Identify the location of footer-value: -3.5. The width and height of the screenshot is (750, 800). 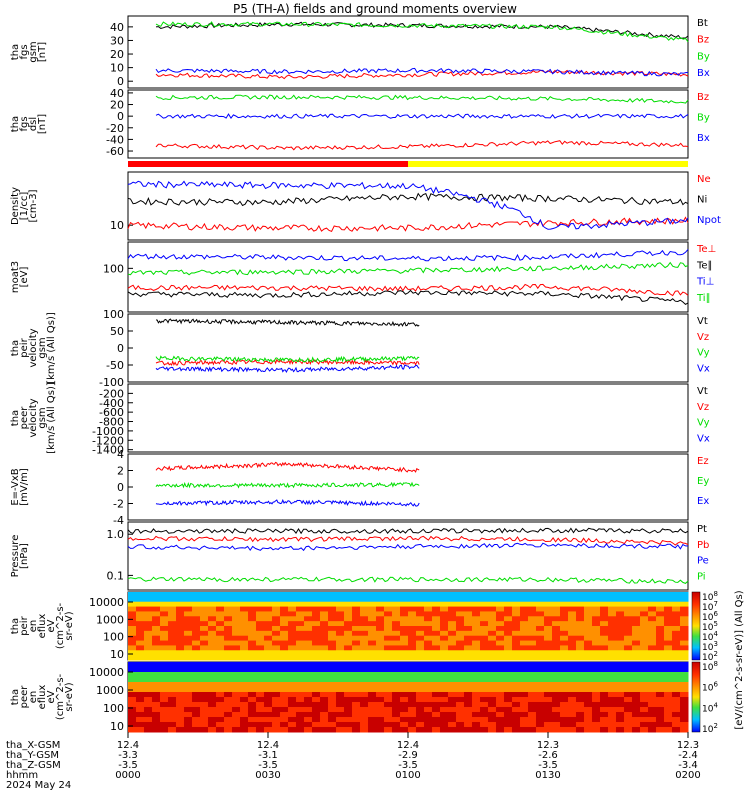
(408, 765).